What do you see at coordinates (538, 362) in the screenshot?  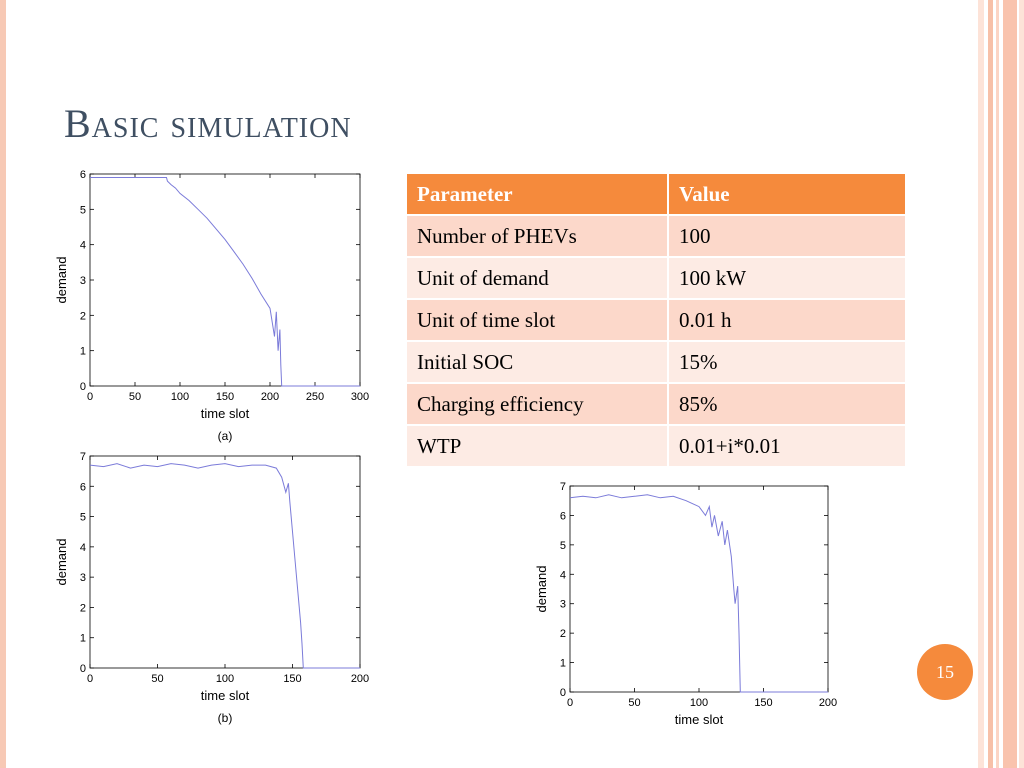 I see `parameter-cell: Initial SOC` at bounding box center [538, 362].